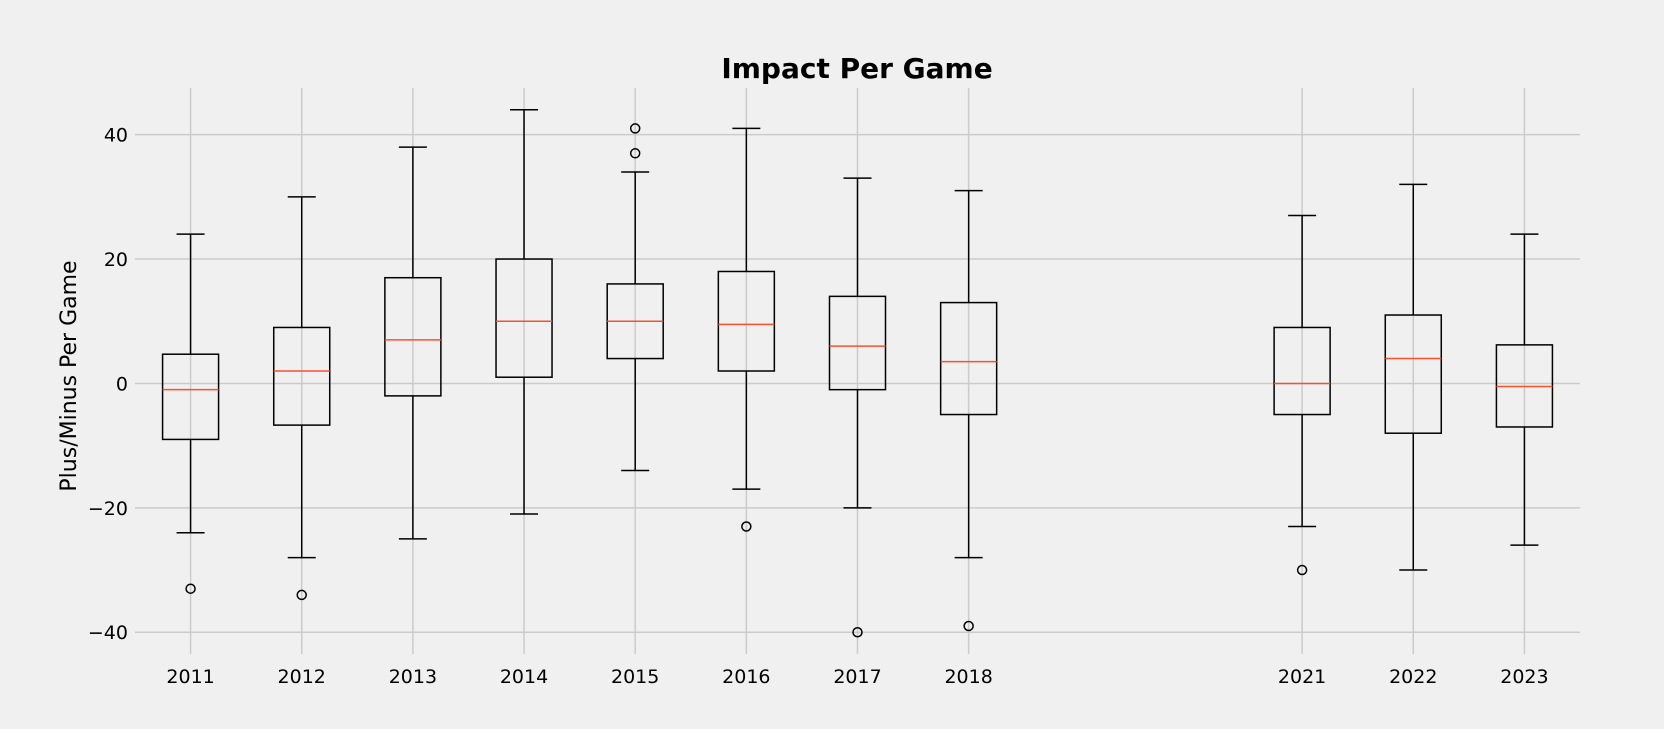 This screenshot has height=729, width=1664. Describe the element at coordinates (1413, 677) in the screenshot. I see `x-tick-label: 2022` at that location.